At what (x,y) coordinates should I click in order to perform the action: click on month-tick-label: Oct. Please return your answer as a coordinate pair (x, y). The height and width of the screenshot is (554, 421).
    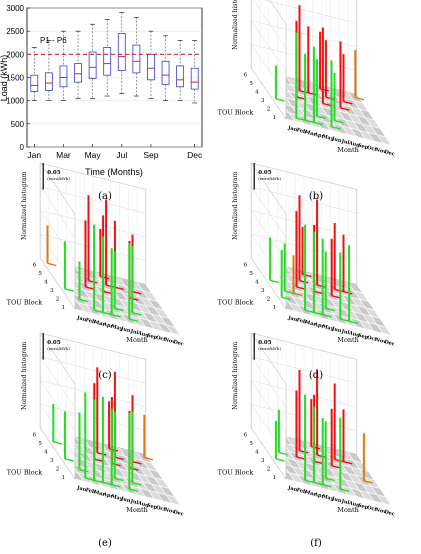
    Looking at the image, I should click on (372, 509).